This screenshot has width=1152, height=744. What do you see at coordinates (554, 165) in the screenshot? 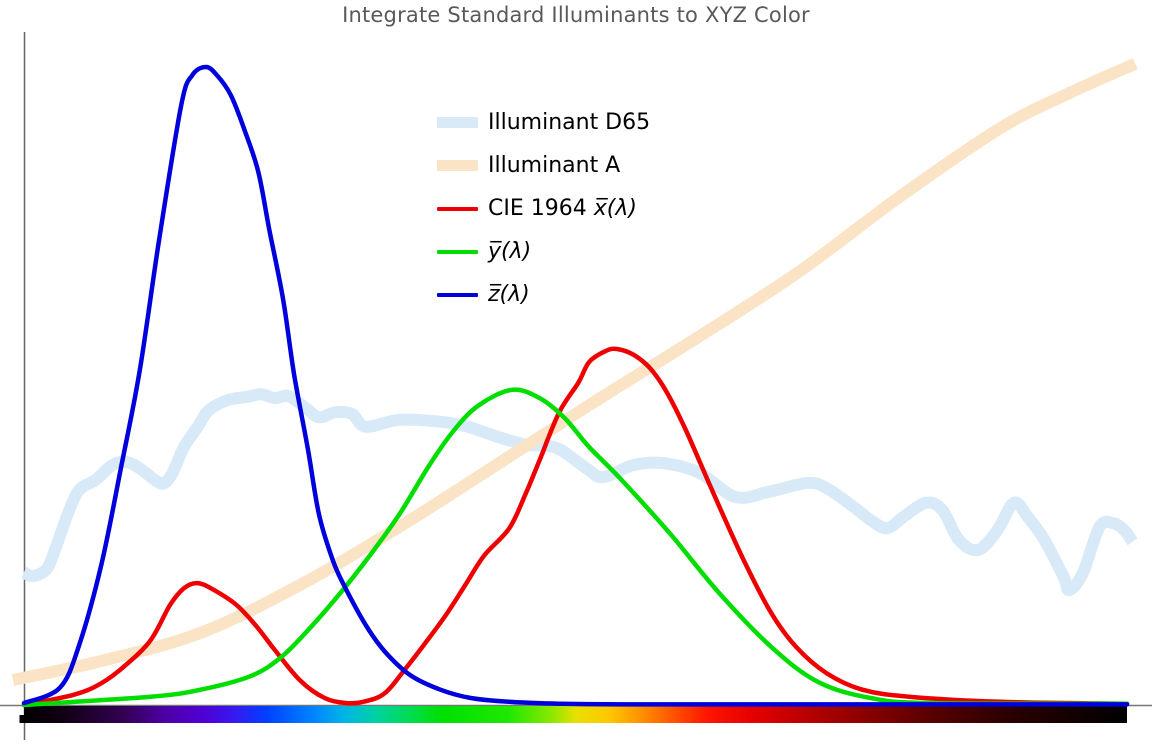
I see `legend-label-a: Illuminant A` at bounding box center [554, 165].